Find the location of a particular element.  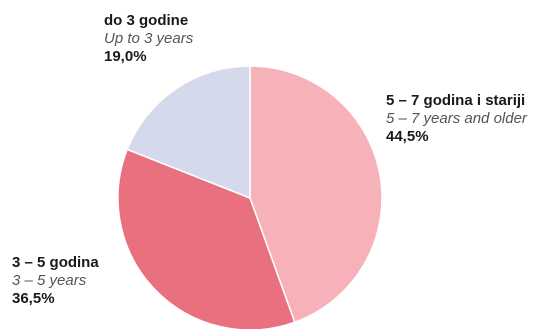

slice-label-value: 44,5% is located at coordinates (407, 136).